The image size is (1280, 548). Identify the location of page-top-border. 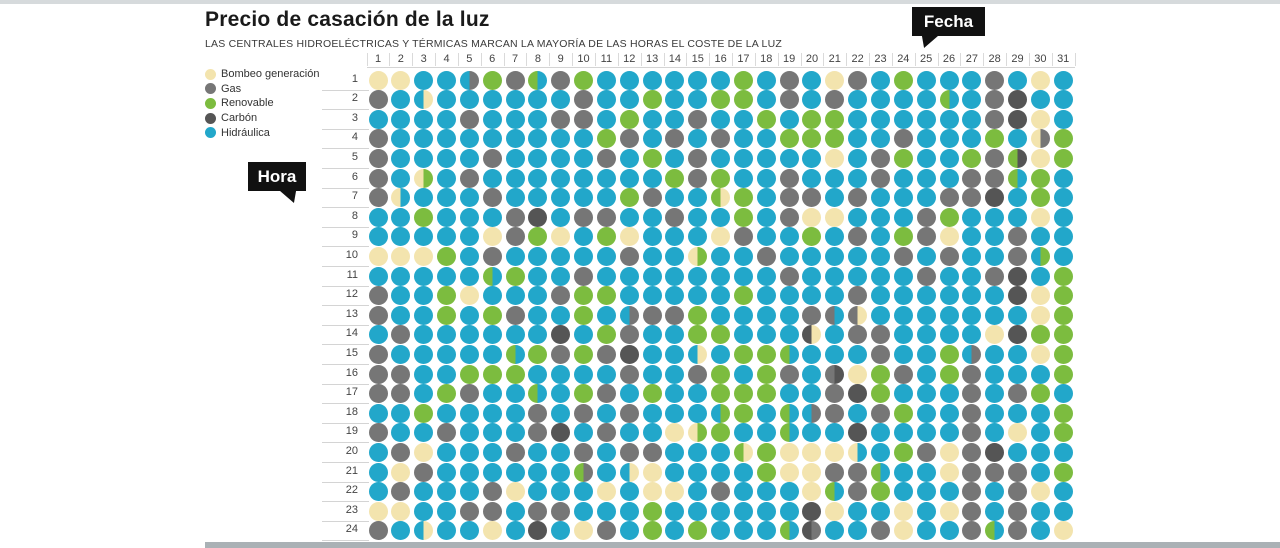
(640, 2).